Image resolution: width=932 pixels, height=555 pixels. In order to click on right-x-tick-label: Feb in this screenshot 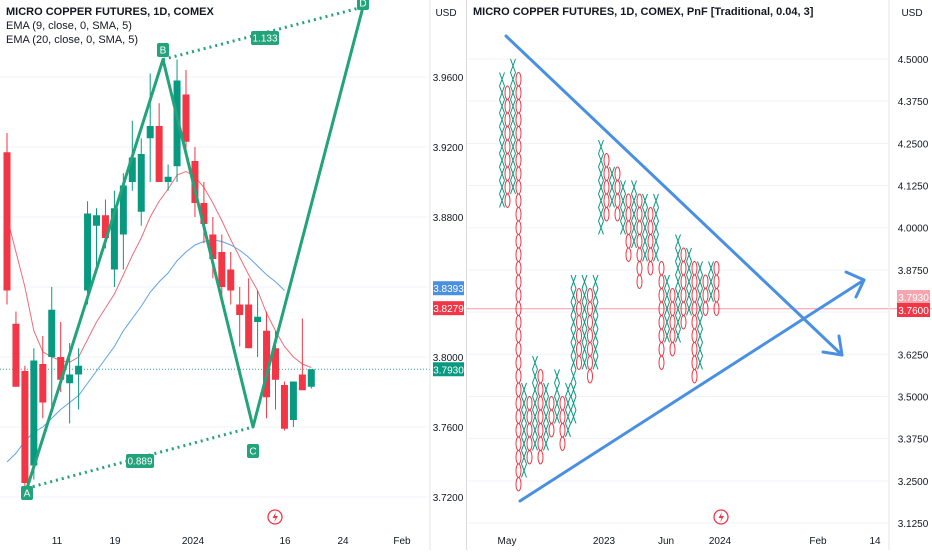, I will do `click(818, 541)`.